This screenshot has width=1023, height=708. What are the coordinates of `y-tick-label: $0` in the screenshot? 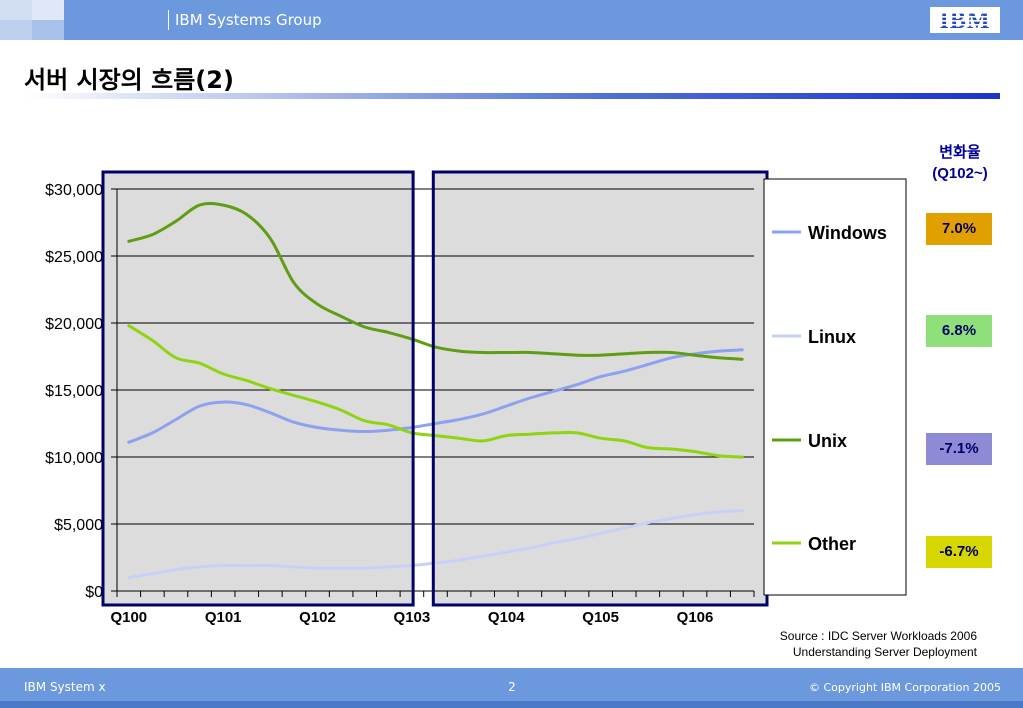 It's located at (94, 592).